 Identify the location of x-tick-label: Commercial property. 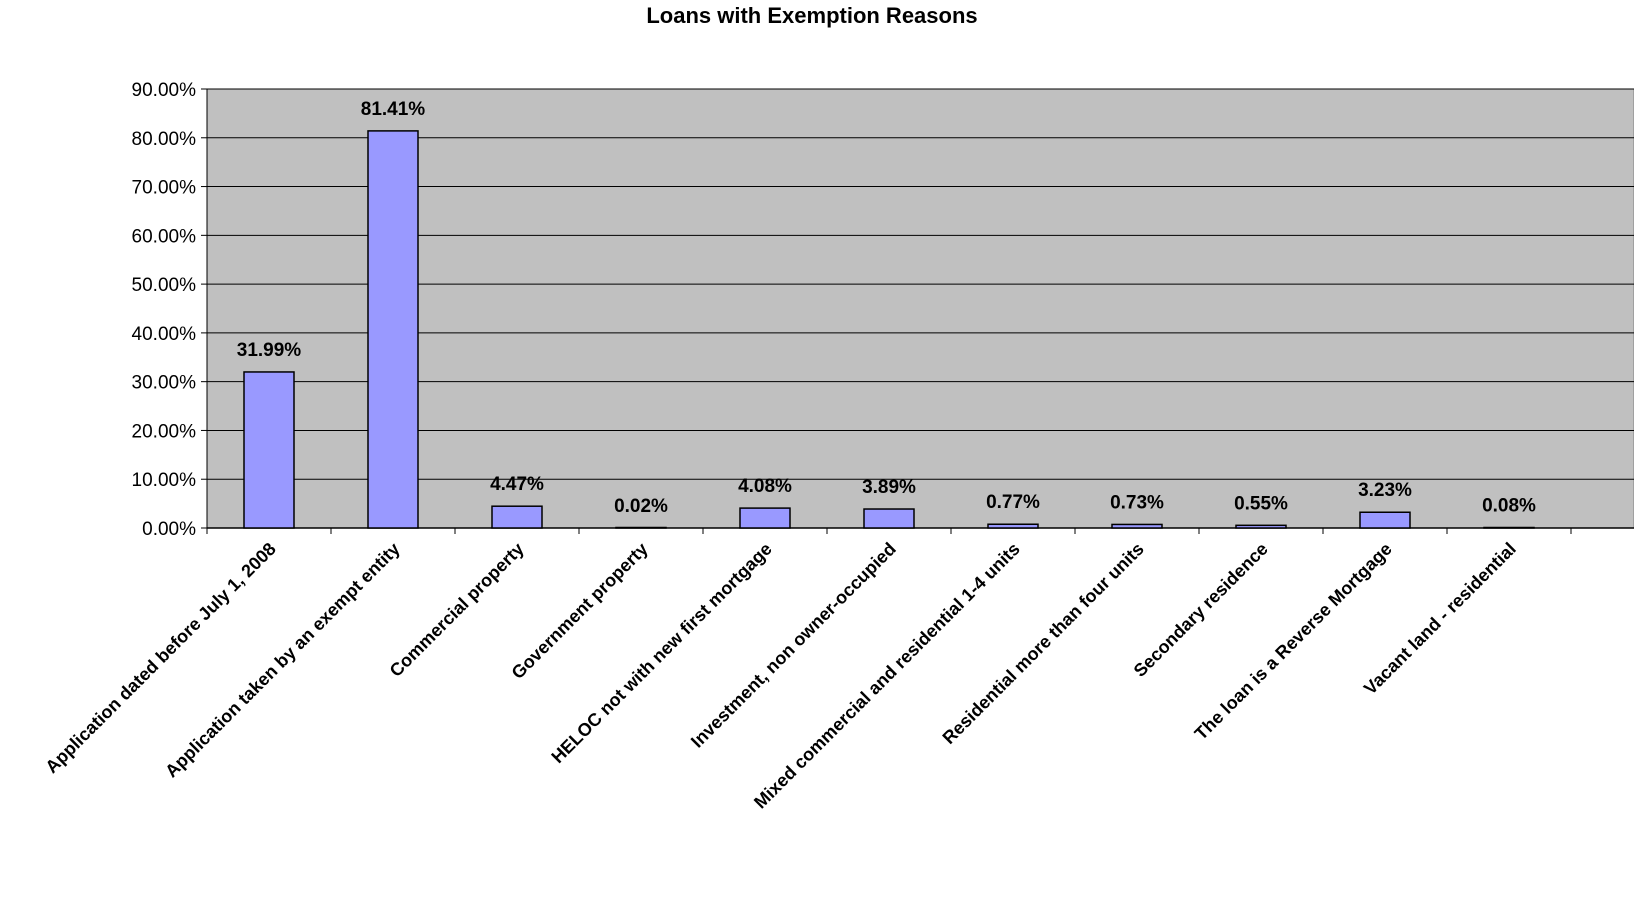
(457, 610).